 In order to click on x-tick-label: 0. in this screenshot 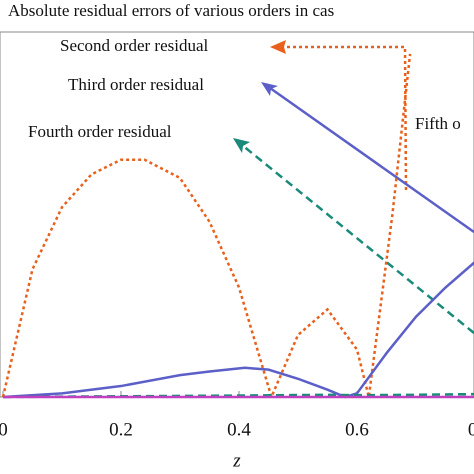, I will do `click(471, 429)`.